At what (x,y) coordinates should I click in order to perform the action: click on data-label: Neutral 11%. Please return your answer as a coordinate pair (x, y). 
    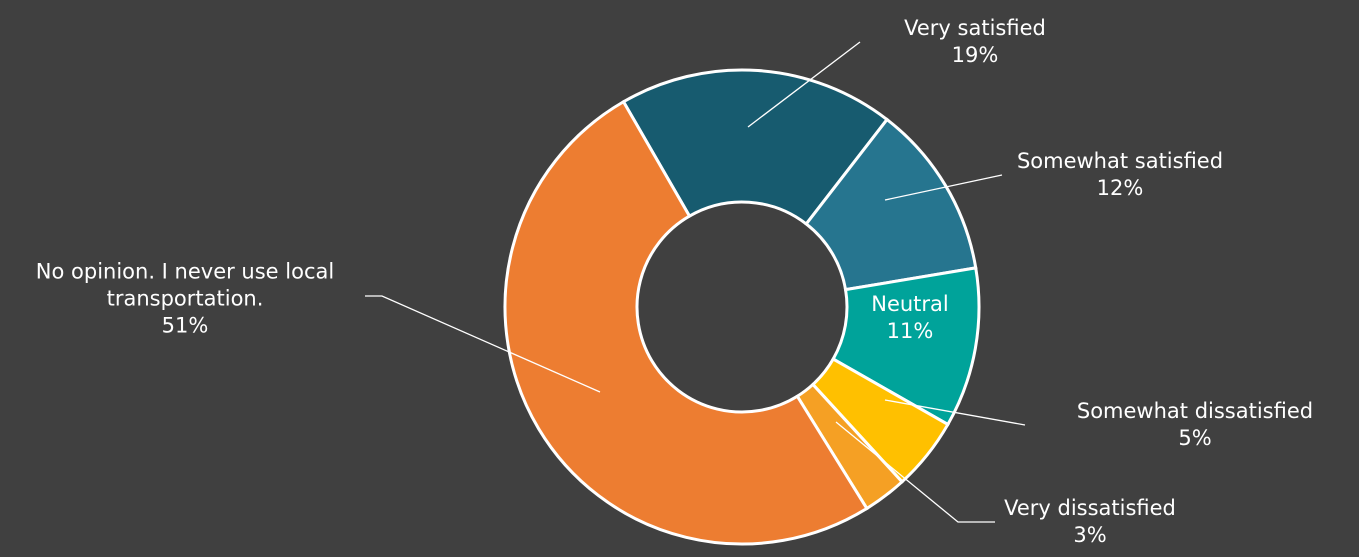
    Looking at the image, I should click on (910, 318).